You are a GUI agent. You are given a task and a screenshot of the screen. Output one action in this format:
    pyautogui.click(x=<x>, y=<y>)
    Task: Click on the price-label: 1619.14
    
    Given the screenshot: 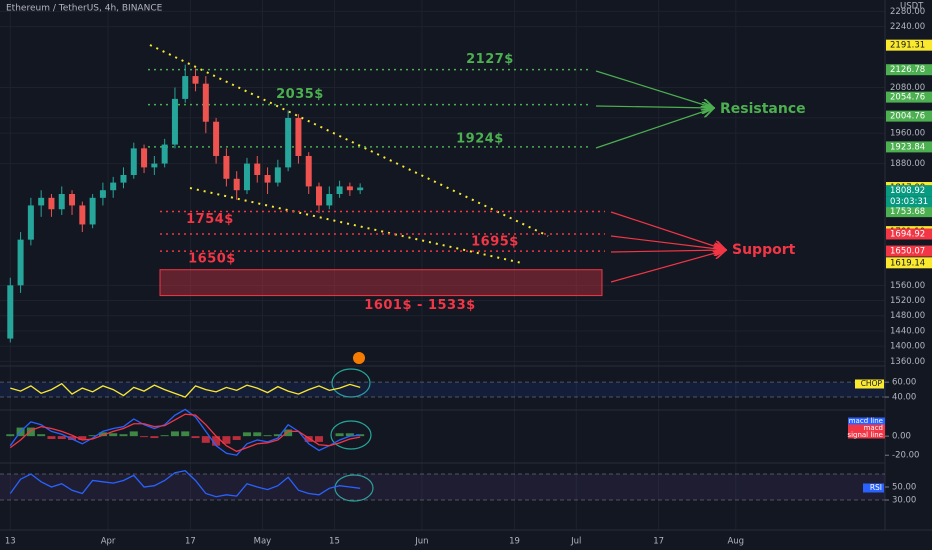 What is the action you would take?
    pyautogui.click(x=907, y=263)
    